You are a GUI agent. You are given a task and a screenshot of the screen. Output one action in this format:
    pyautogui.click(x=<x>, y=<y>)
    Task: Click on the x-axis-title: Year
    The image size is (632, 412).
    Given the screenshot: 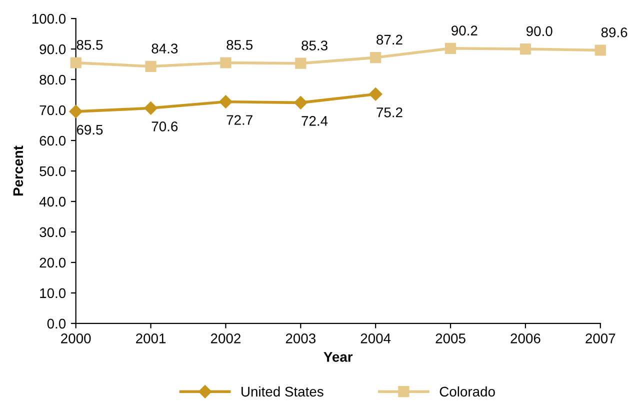 What is the action you would take?
    pyautogui.click(x=338, y=357)
    